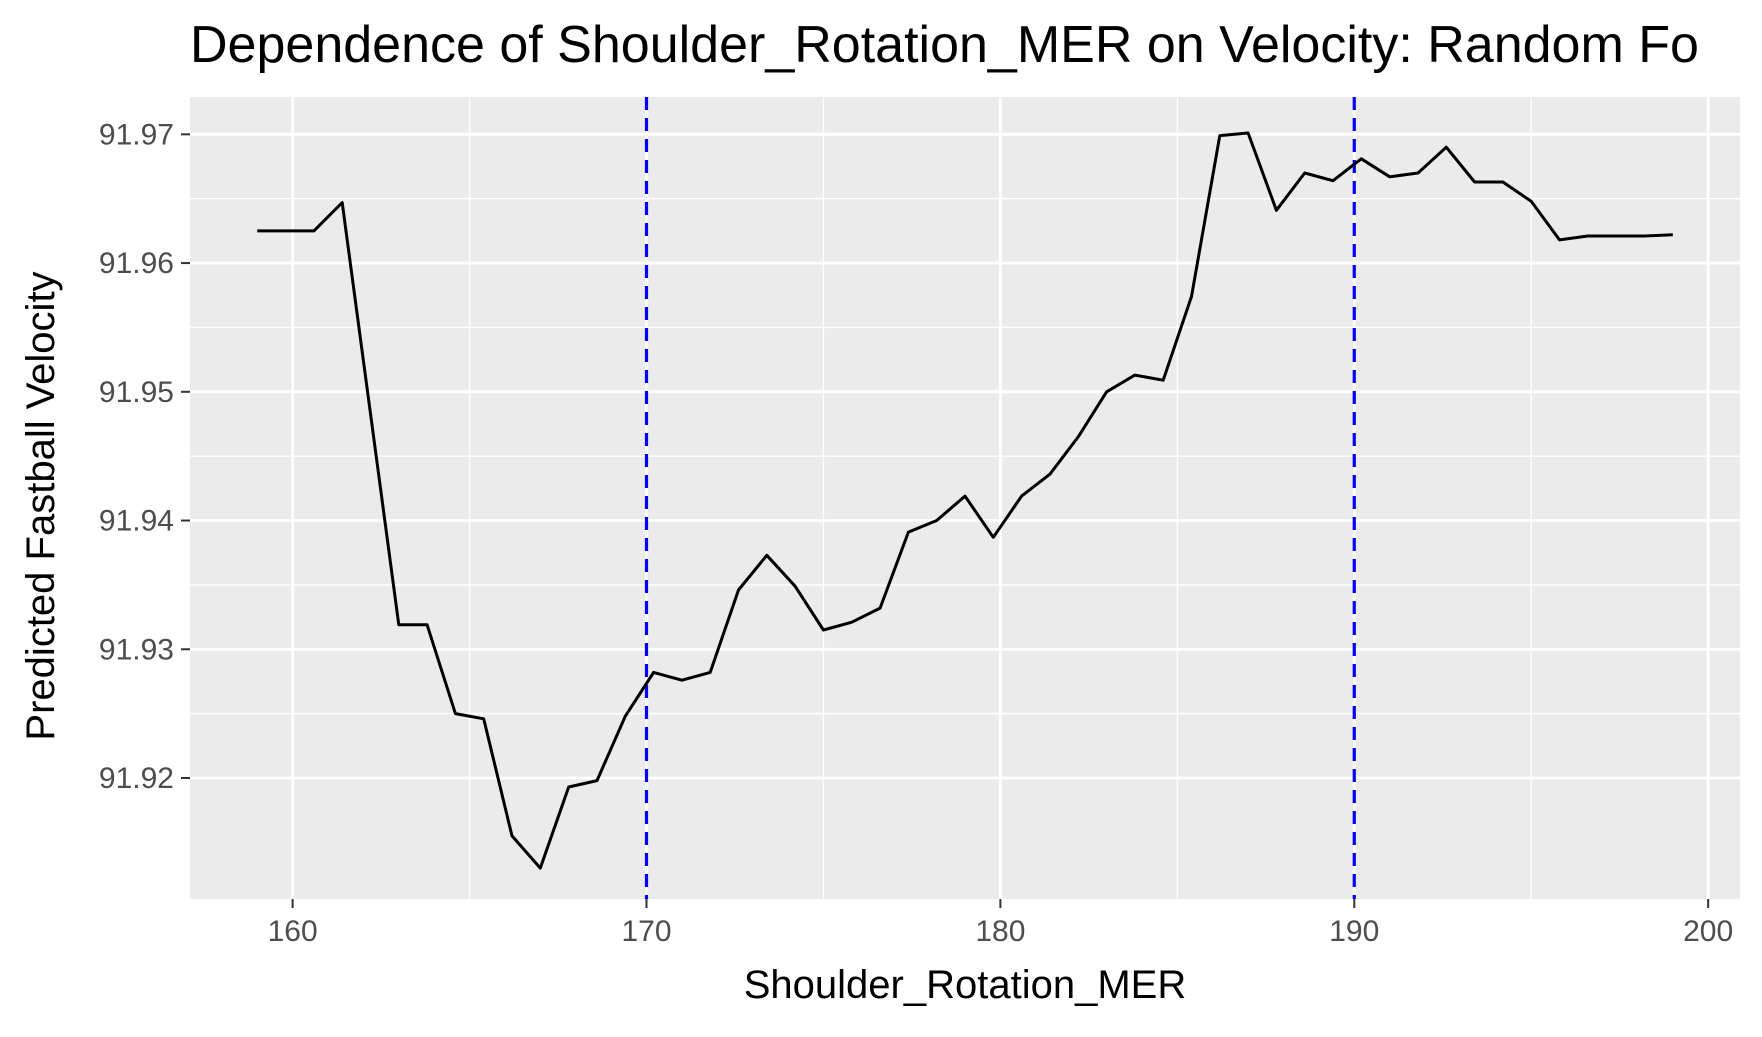 The width and height of the screenshot is (1762, 1037). Describe the element at coordinates (41, 505) in the screenshot. I see `y-axis-label: Predicted Fastball Velocity` at that location.